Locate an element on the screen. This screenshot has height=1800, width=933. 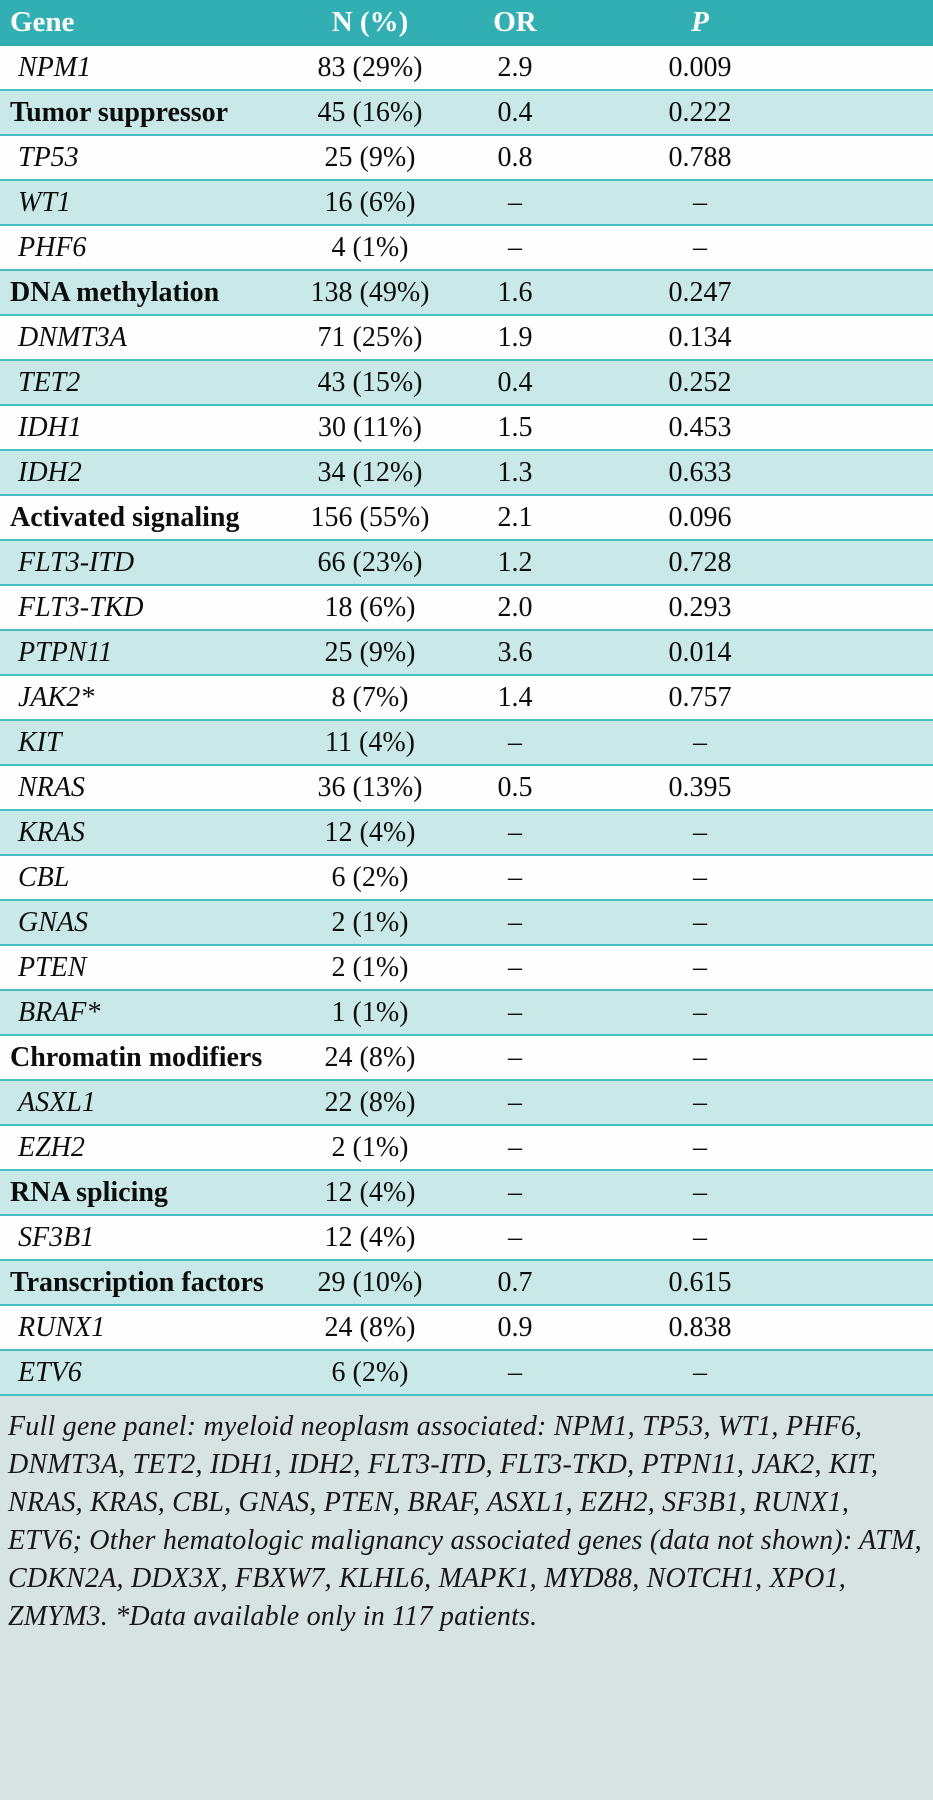
p-value: 0.728 is located at coordinates (700, 562).